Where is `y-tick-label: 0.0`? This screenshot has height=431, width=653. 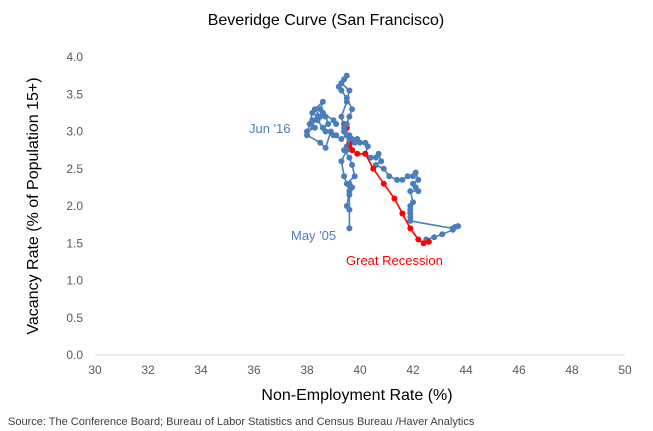 y-tick-label: 0.0 is located at coordinates (74, 355).